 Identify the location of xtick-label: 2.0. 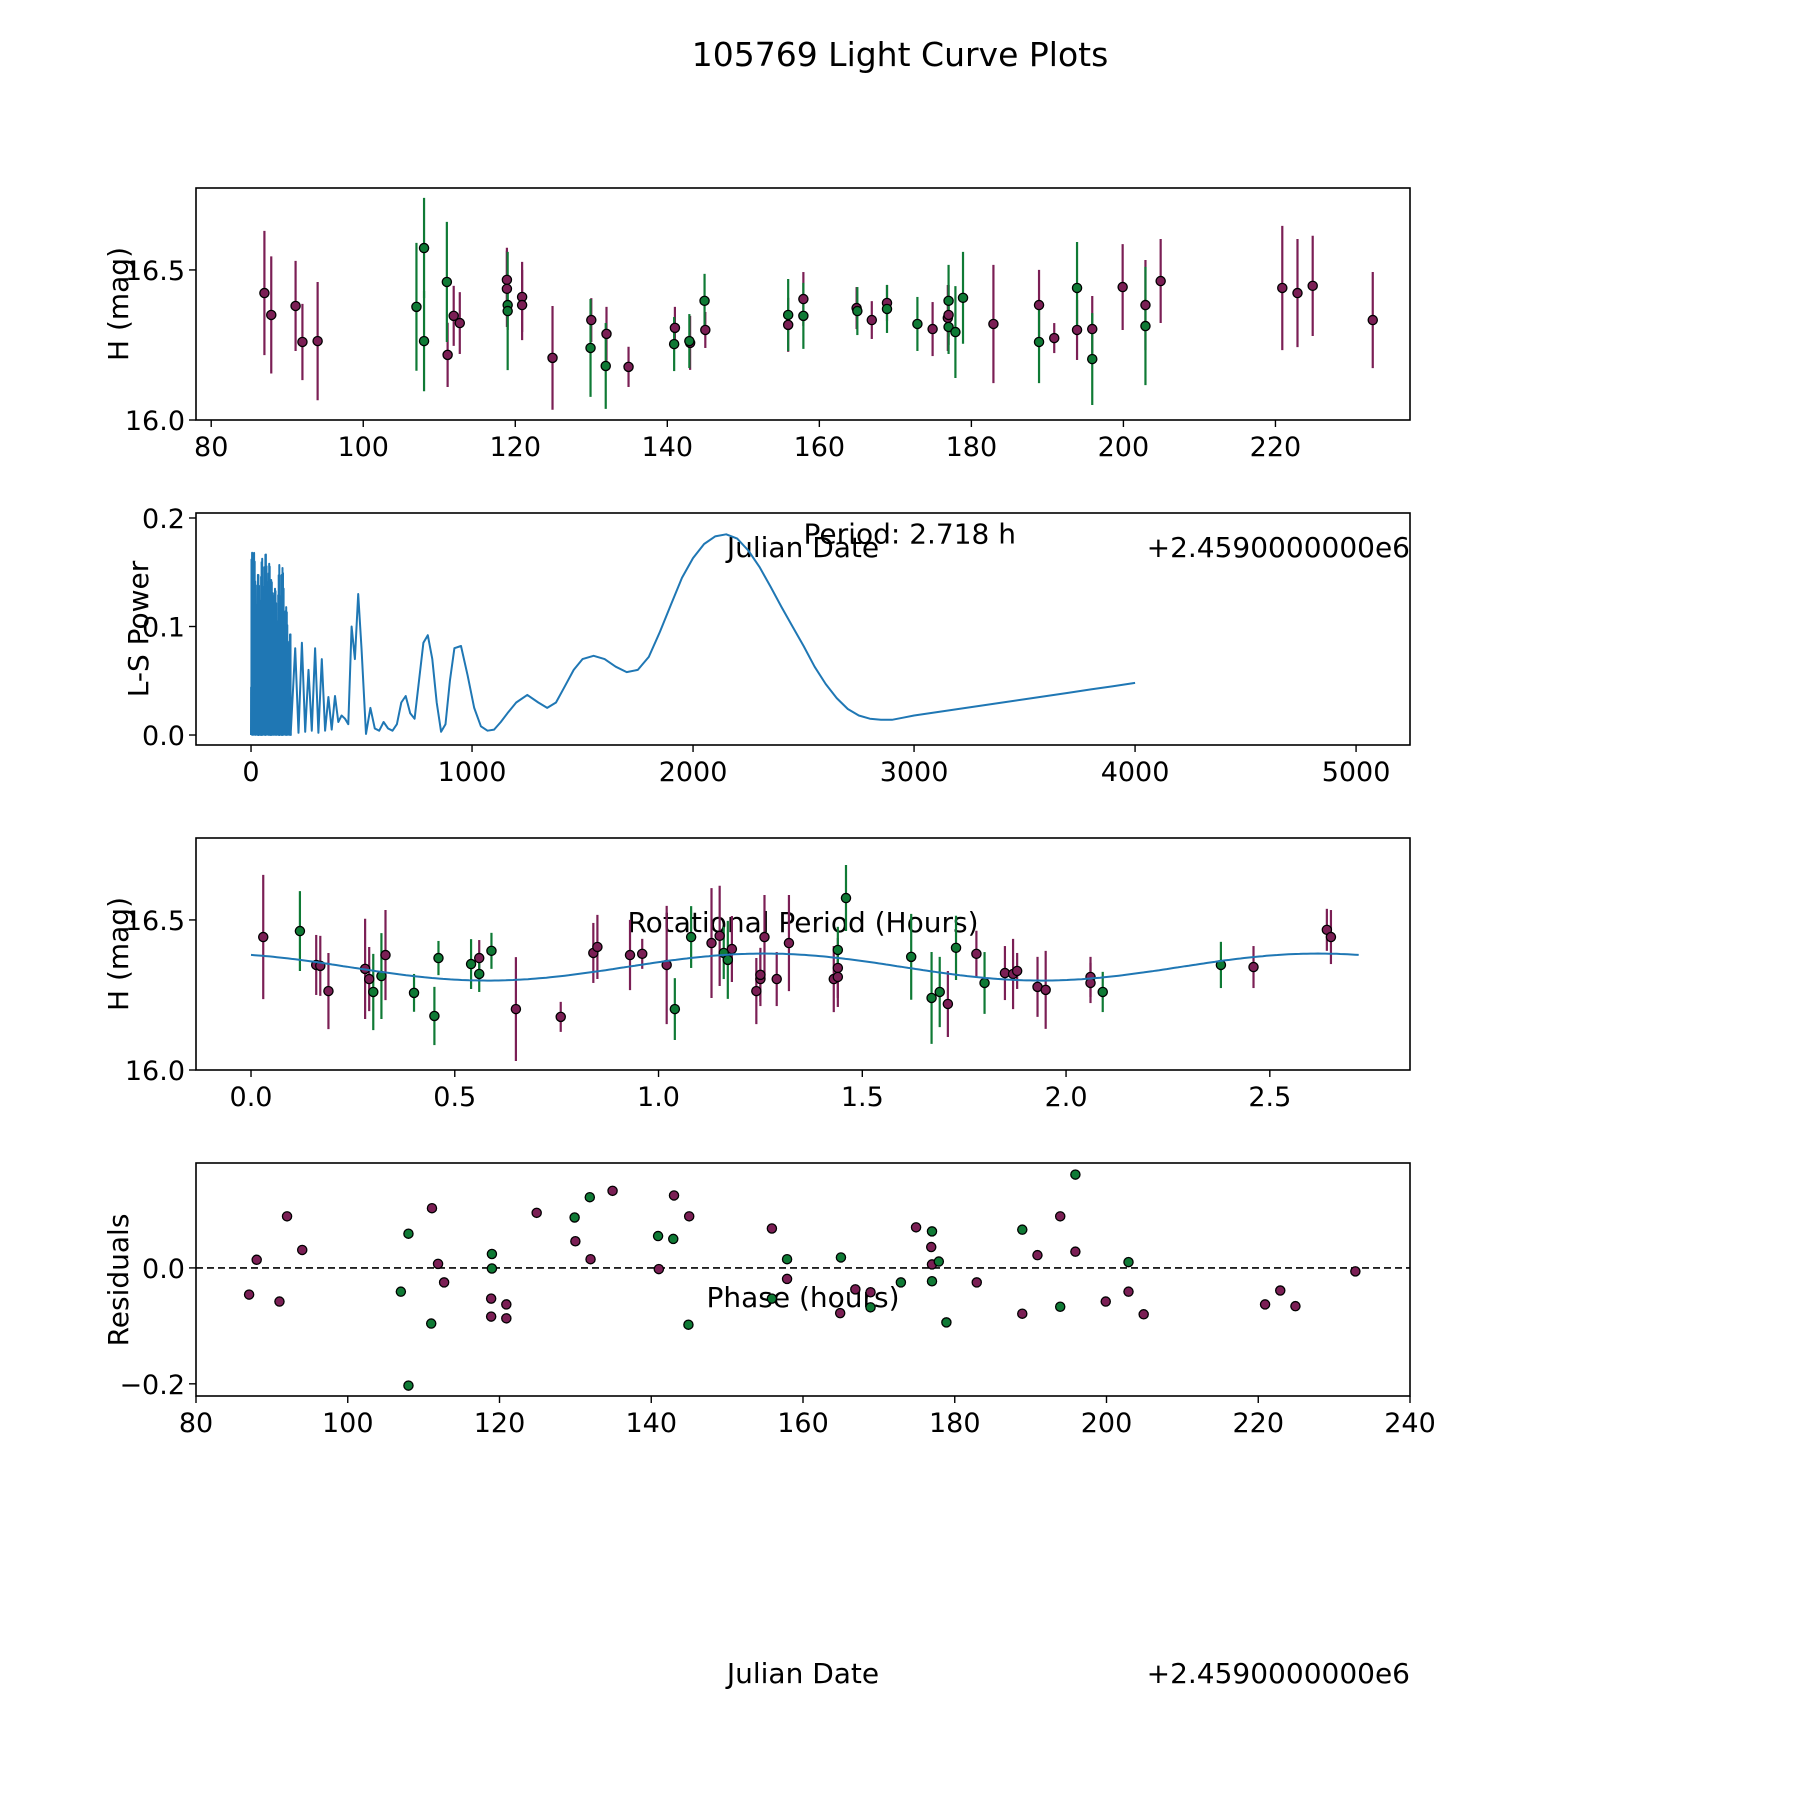
(1066, 1097).